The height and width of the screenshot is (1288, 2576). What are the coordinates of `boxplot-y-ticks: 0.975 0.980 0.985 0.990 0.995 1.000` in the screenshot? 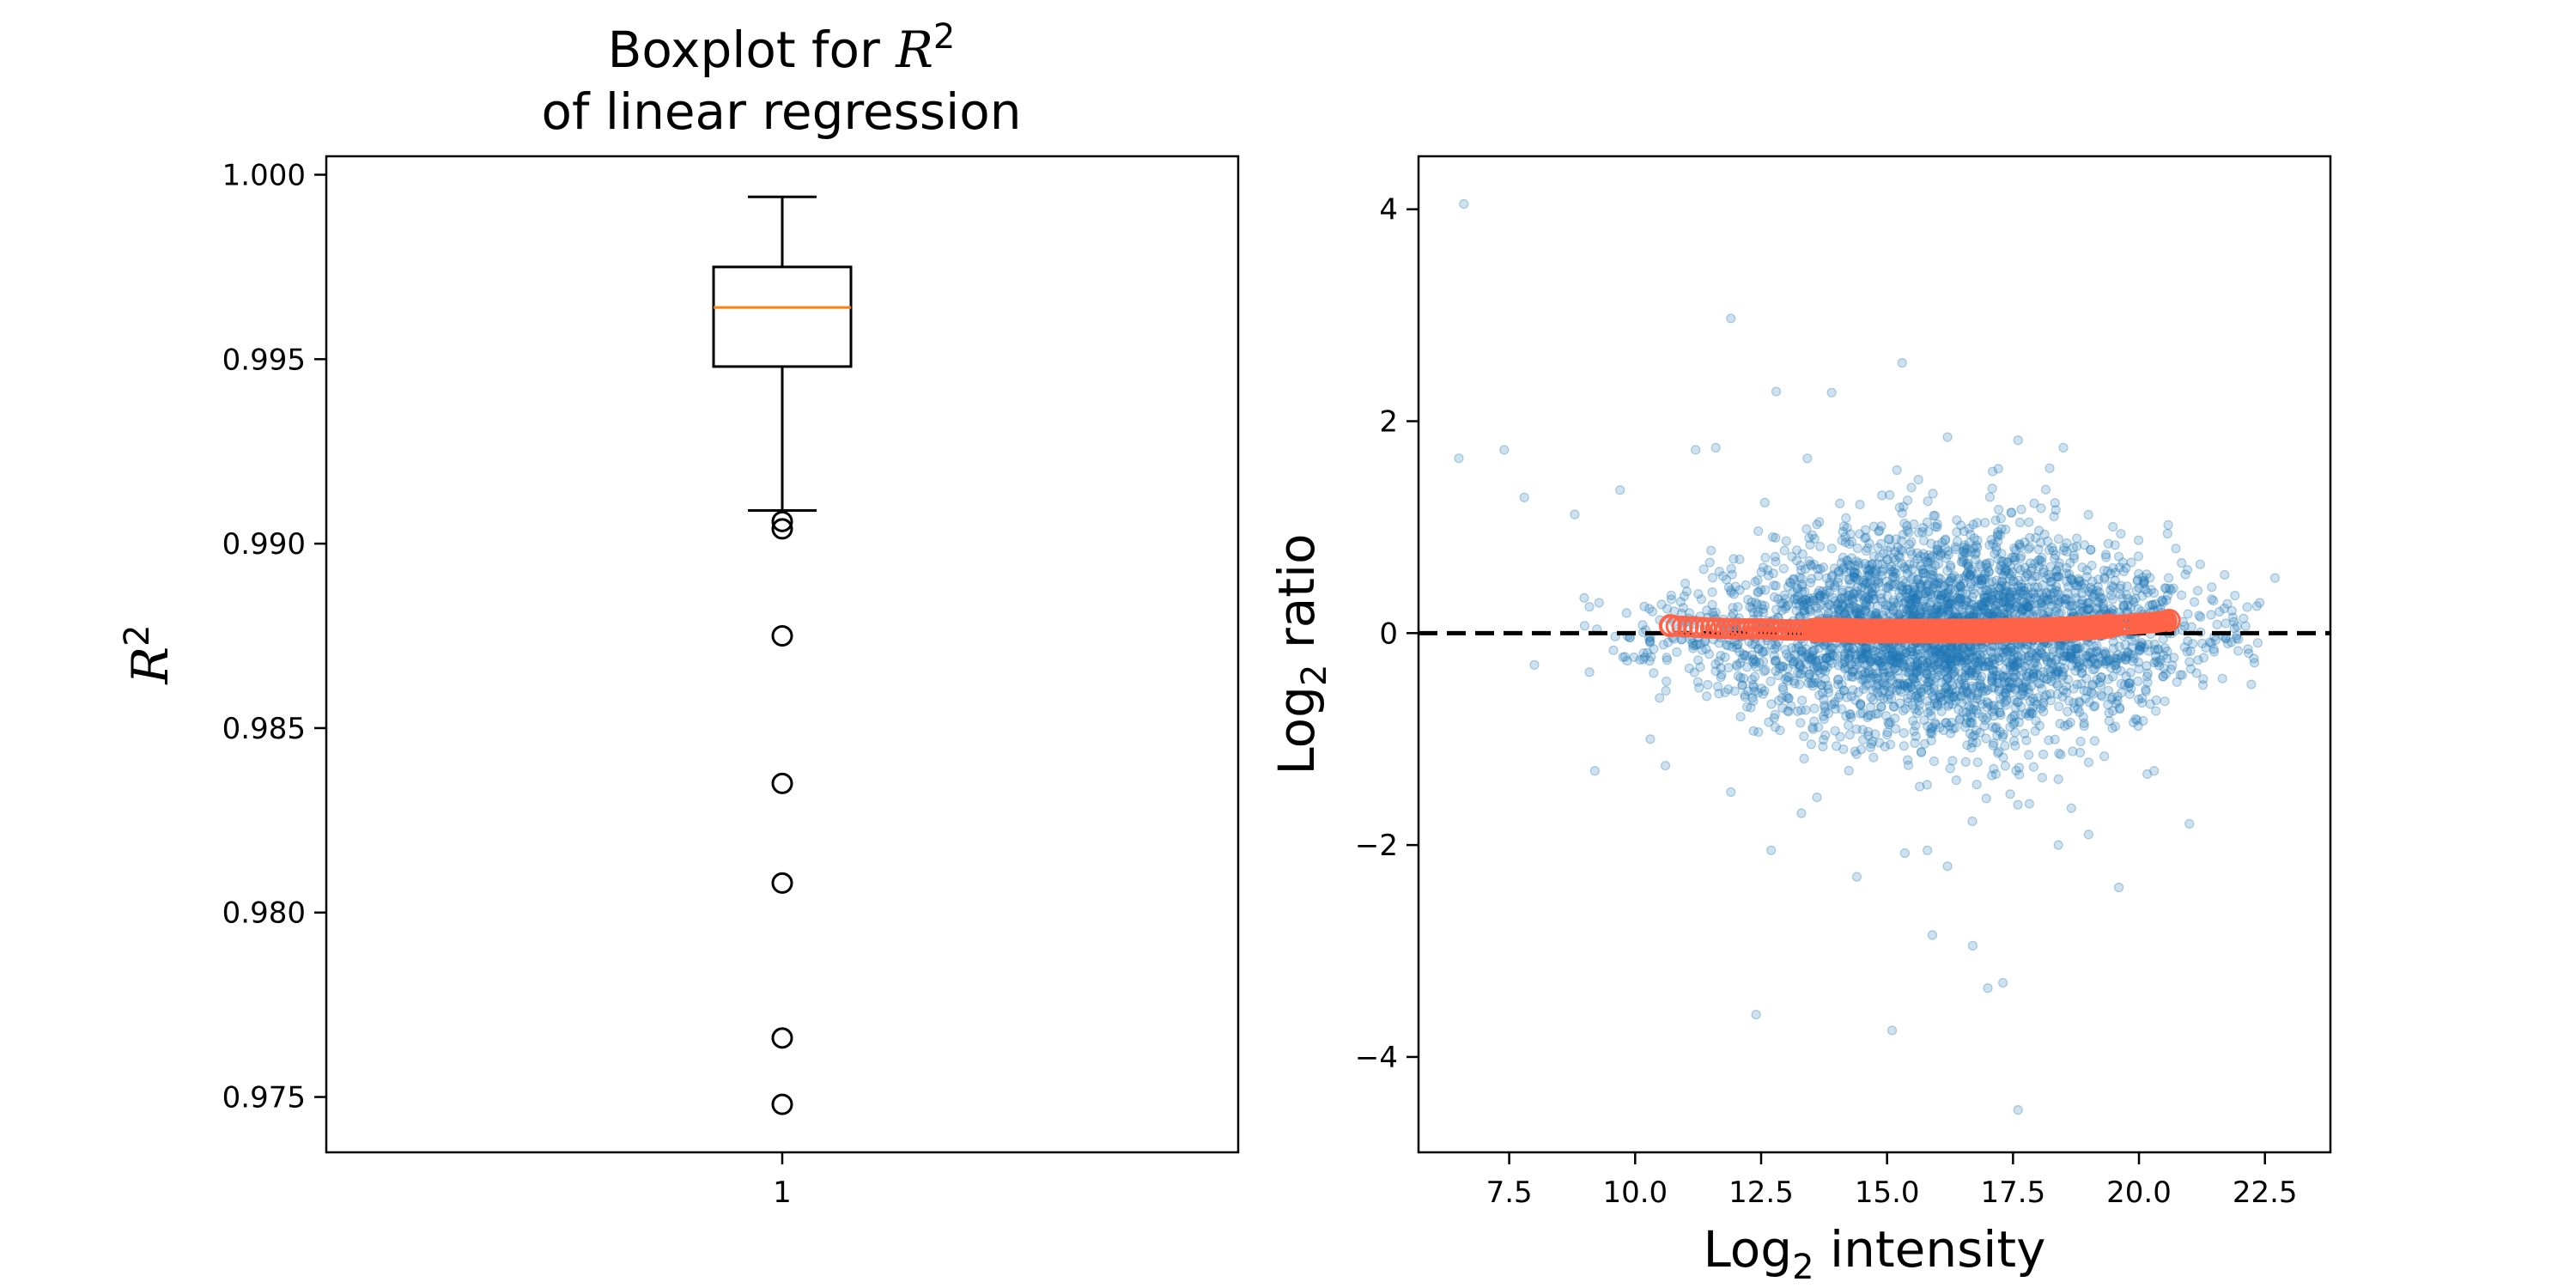 It's located at (274, 636).